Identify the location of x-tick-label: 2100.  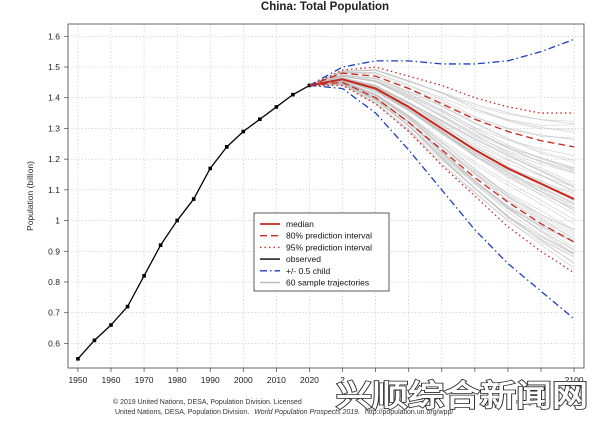
(574, 380).